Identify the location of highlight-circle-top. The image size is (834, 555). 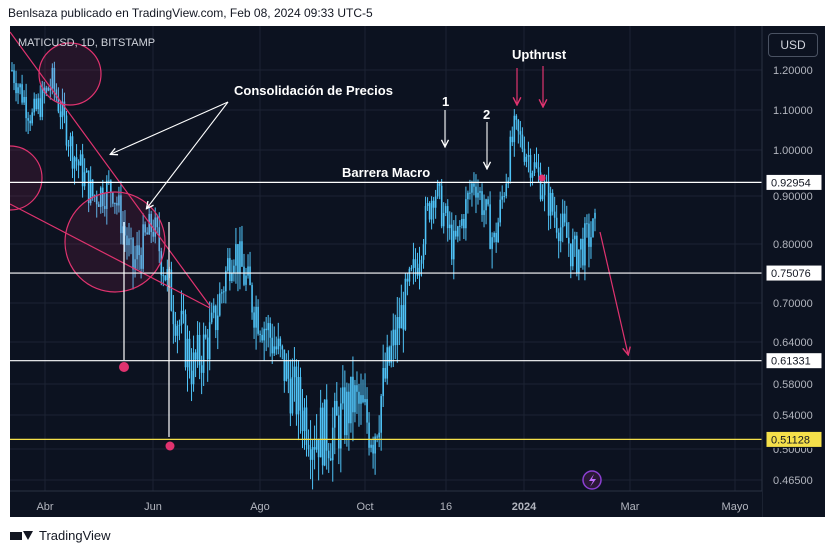
(70, 74).